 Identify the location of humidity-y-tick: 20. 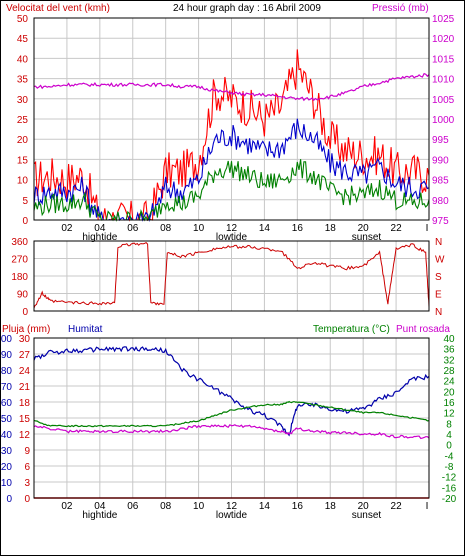
(6, 467).